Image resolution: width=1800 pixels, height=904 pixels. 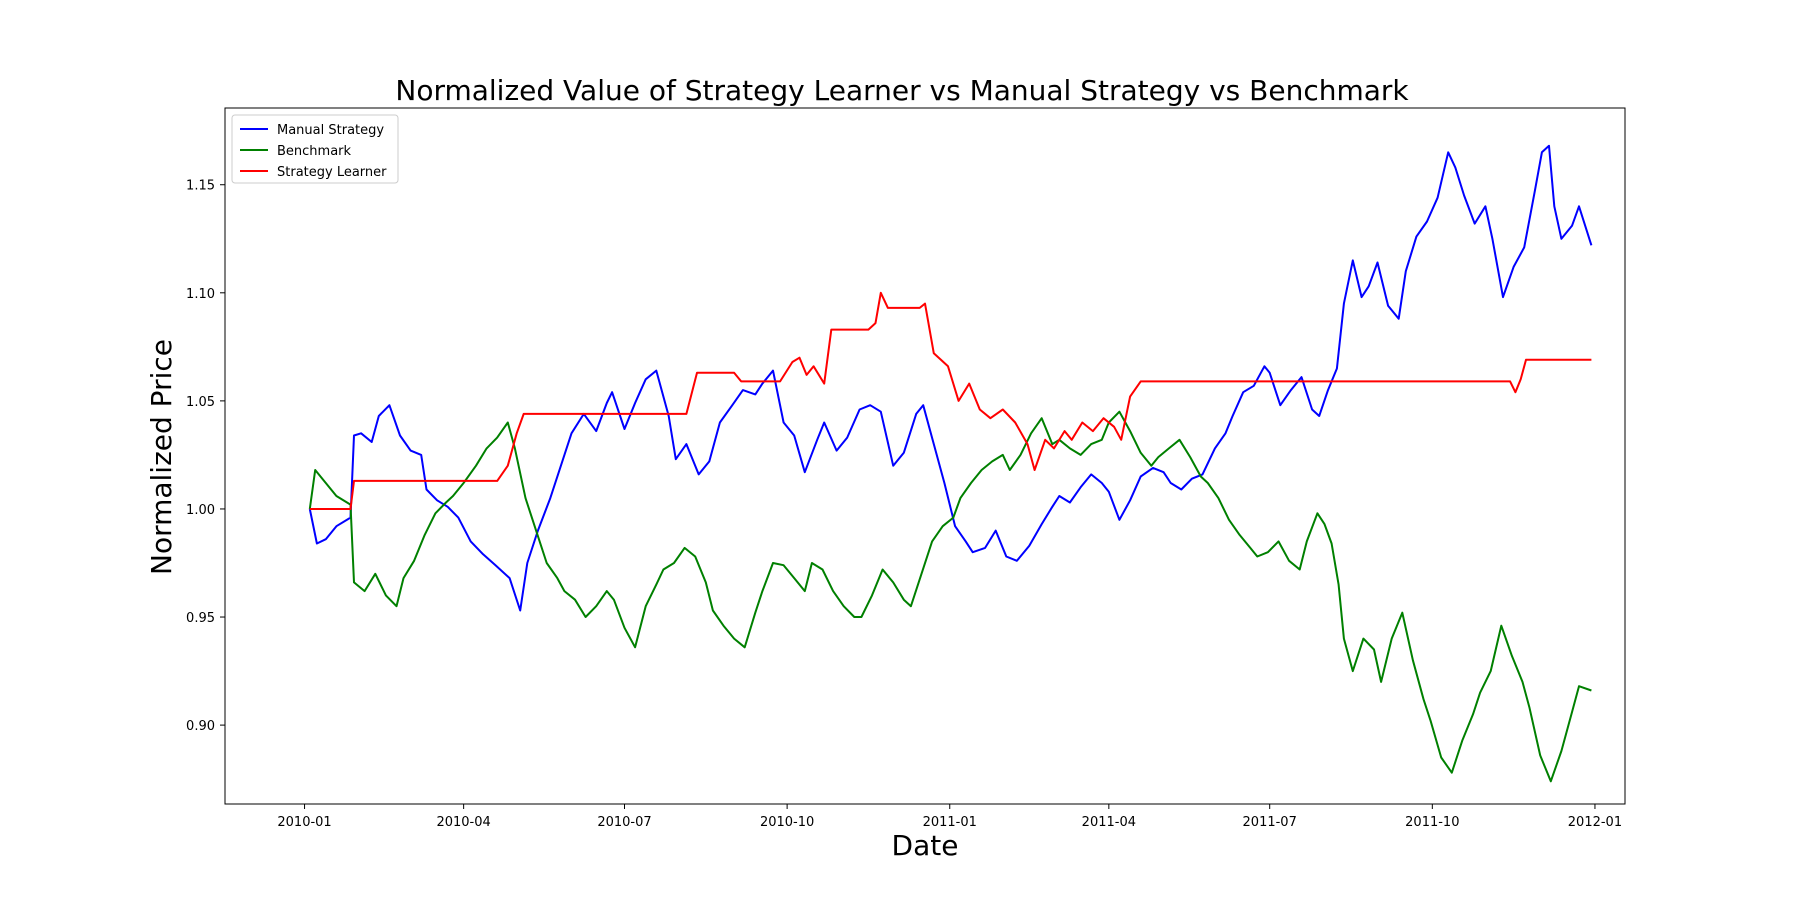 What do you see at coordinates (332, 172) in the screenshot?
I see `legend-label: Strategy Learner` at bounding box center [332, 172].